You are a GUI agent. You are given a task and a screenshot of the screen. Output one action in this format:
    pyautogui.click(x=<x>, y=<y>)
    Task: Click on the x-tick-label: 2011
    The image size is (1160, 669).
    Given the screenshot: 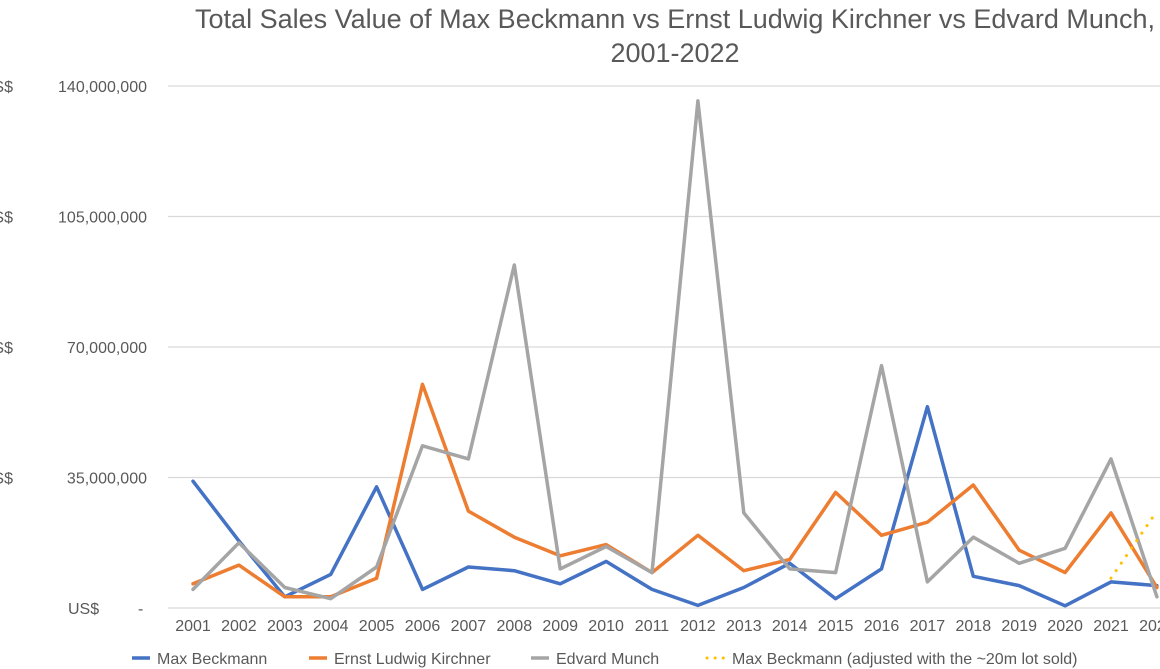 What is the action you would take?
    pyautogui.click(x=652, y=626)
    